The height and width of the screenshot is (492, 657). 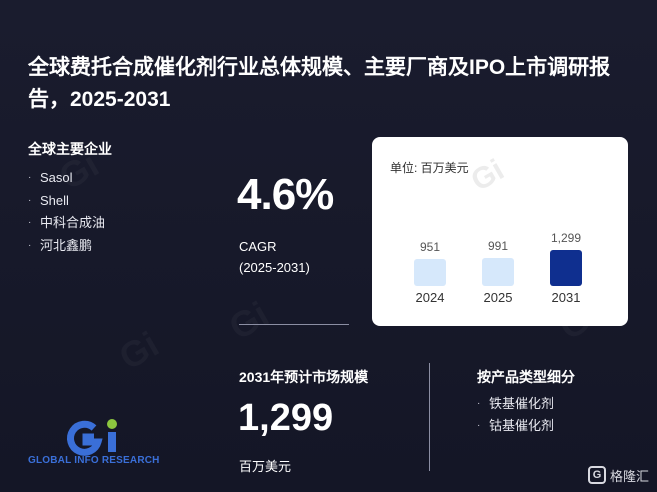 I want to click on bar-value-label: 1,299, so click(x=566, y=238).